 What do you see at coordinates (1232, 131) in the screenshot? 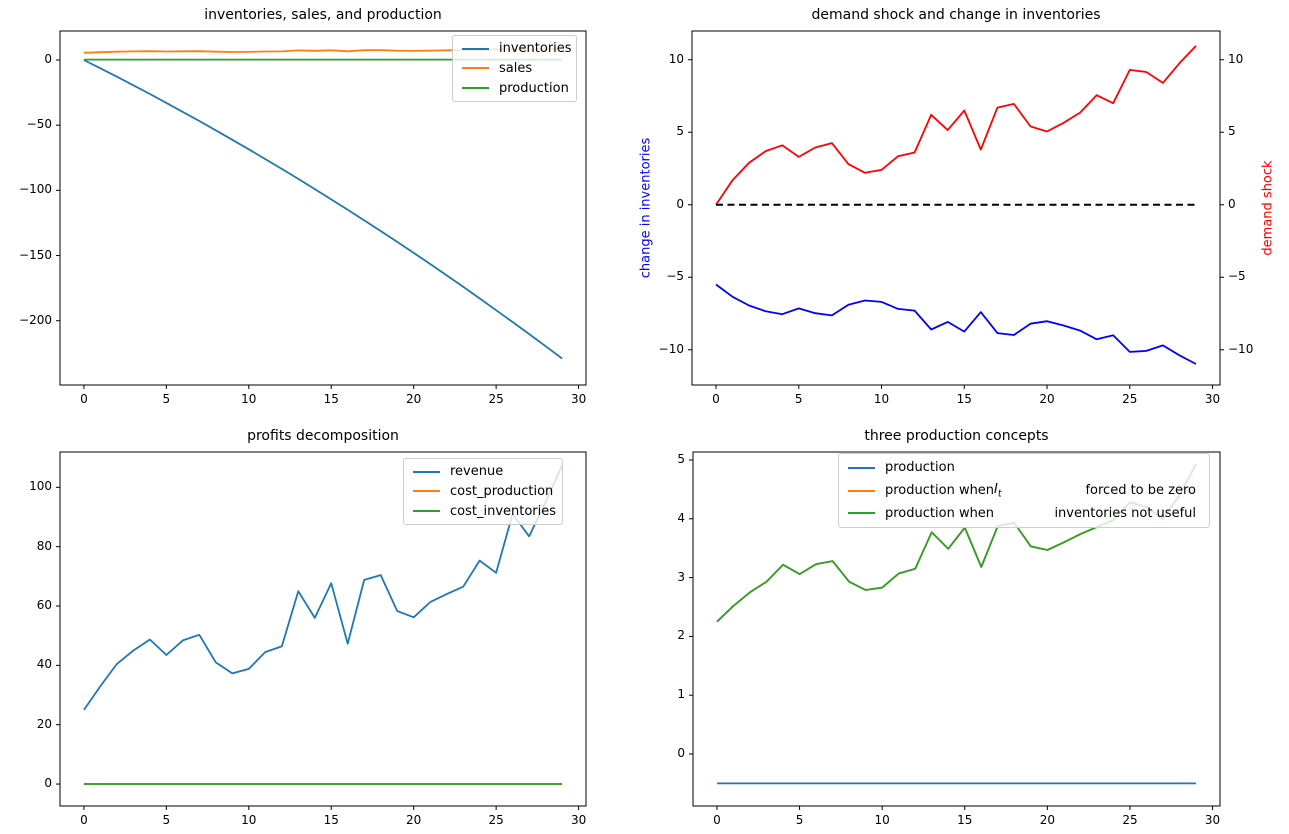
I see `y-tick-label-right: 5` at bounding box center [1232, 131].